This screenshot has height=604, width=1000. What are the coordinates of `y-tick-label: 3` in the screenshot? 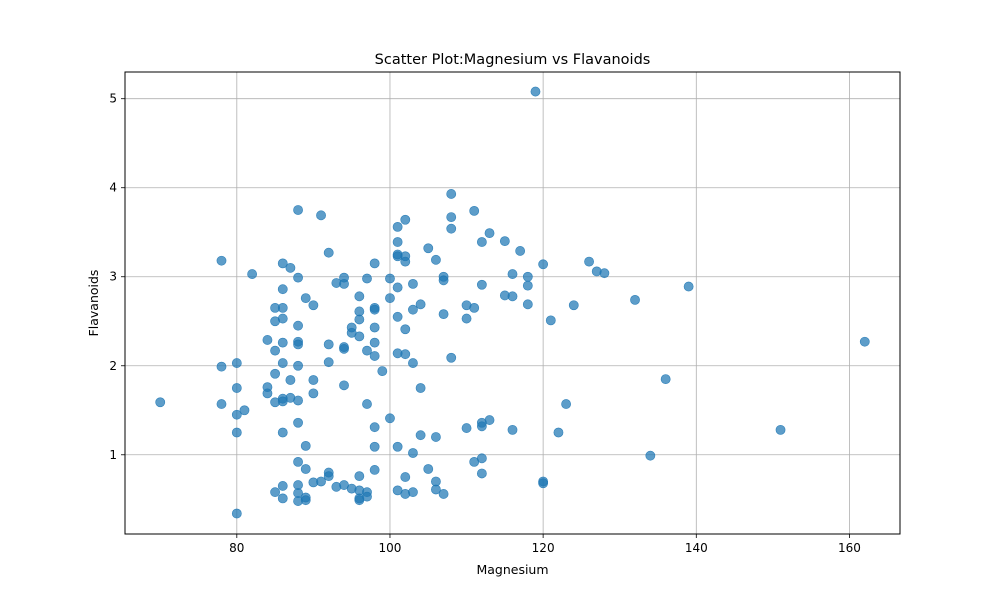 It's located at (113, 277).